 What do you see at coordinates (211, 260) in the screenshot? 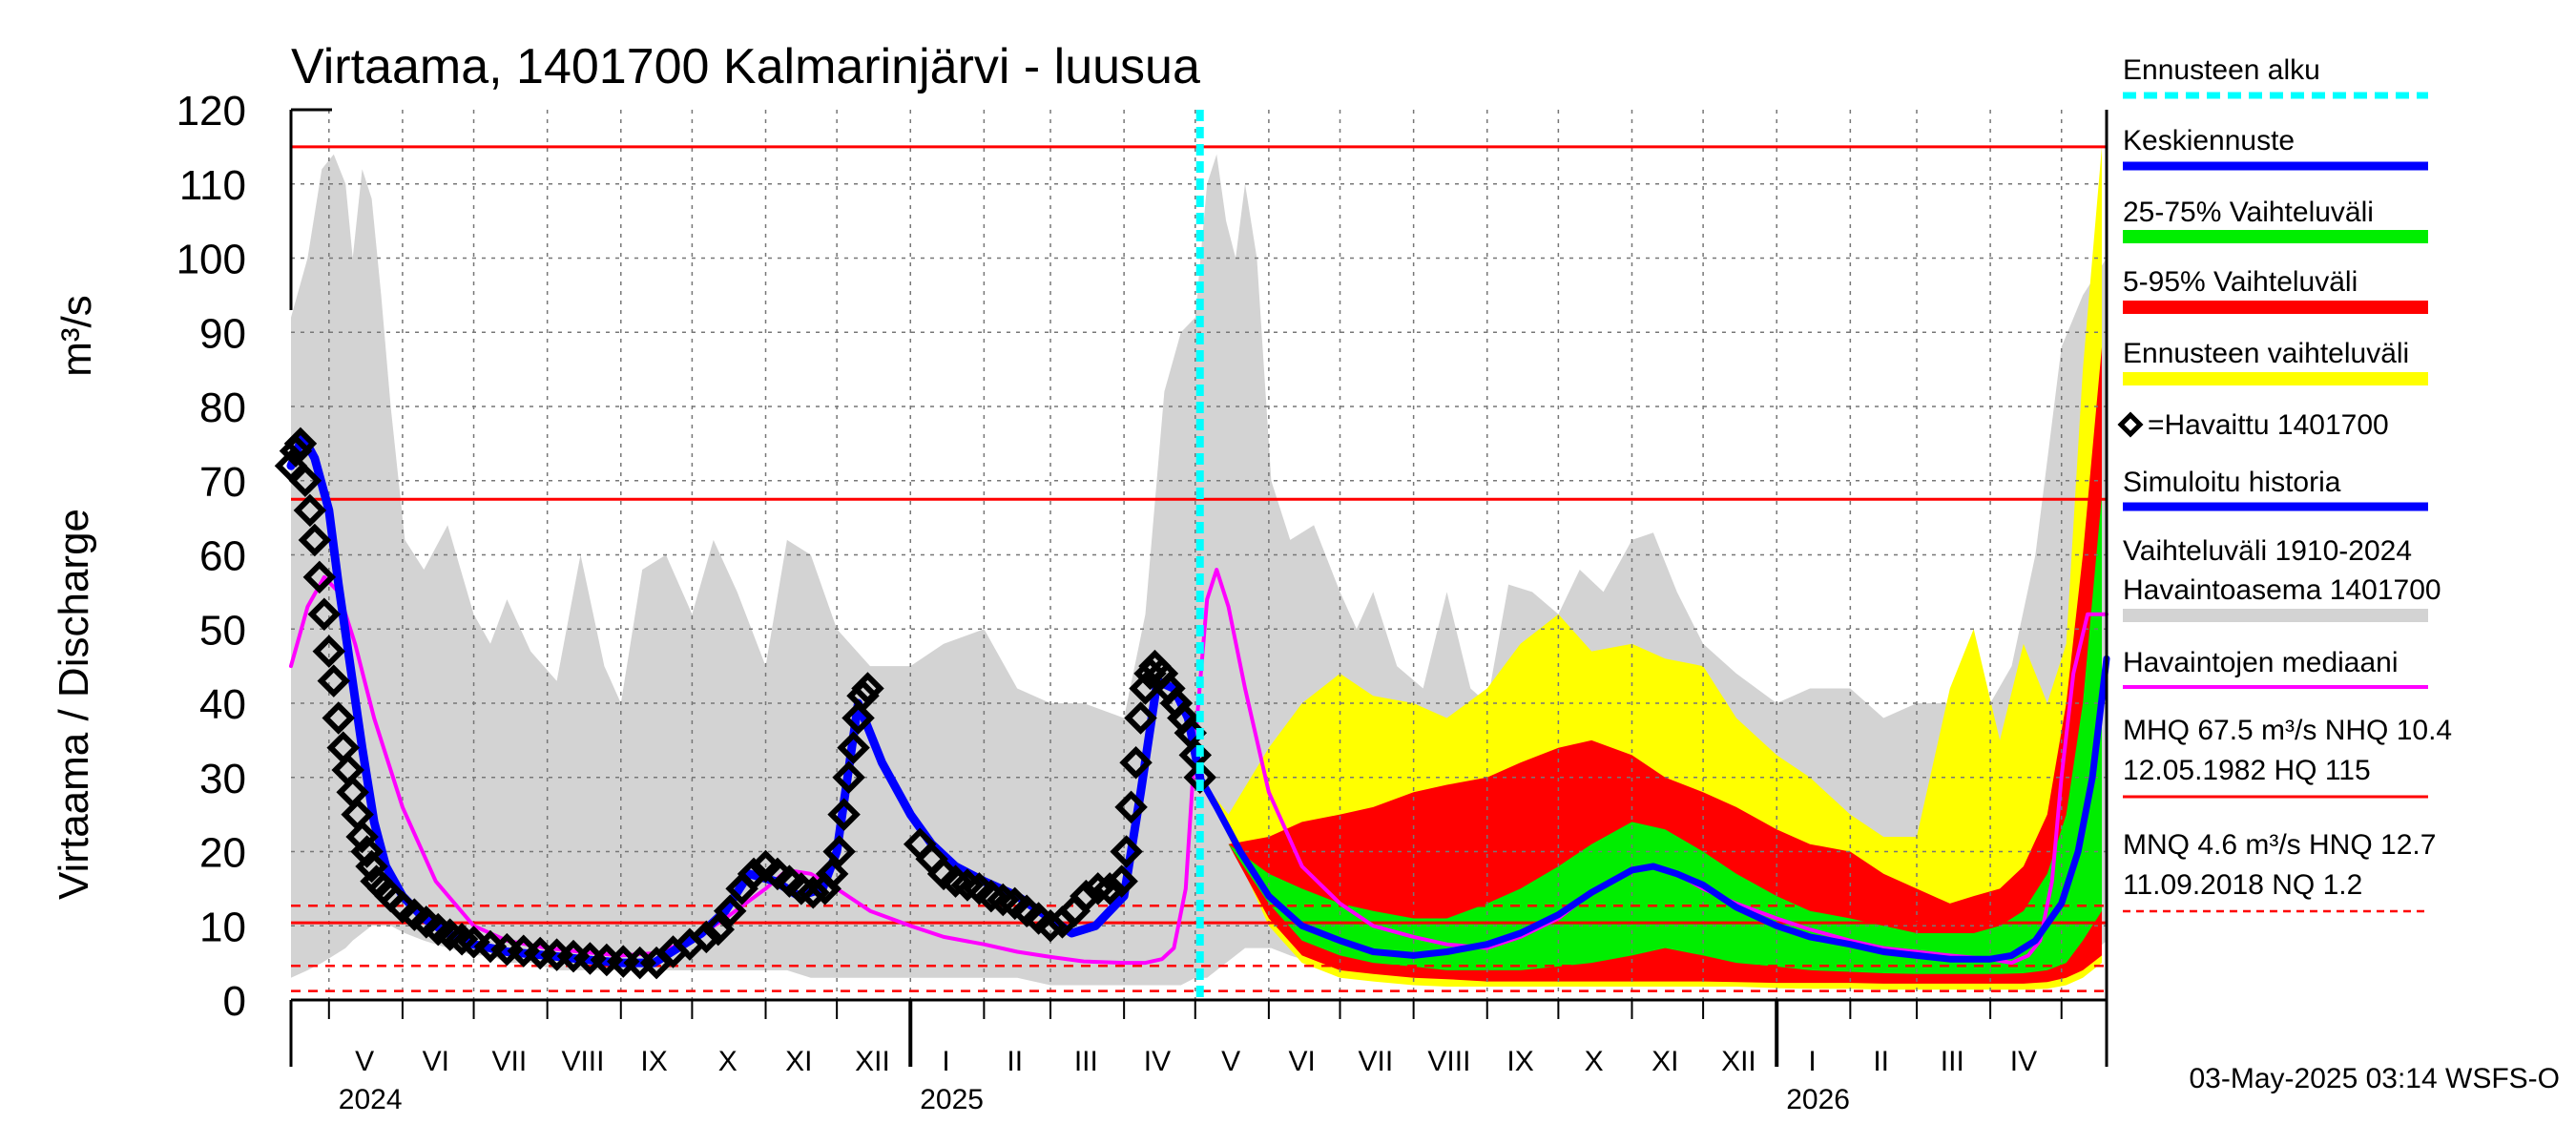
I see `y-tick-label: 100` at bounding box center [211, 260].